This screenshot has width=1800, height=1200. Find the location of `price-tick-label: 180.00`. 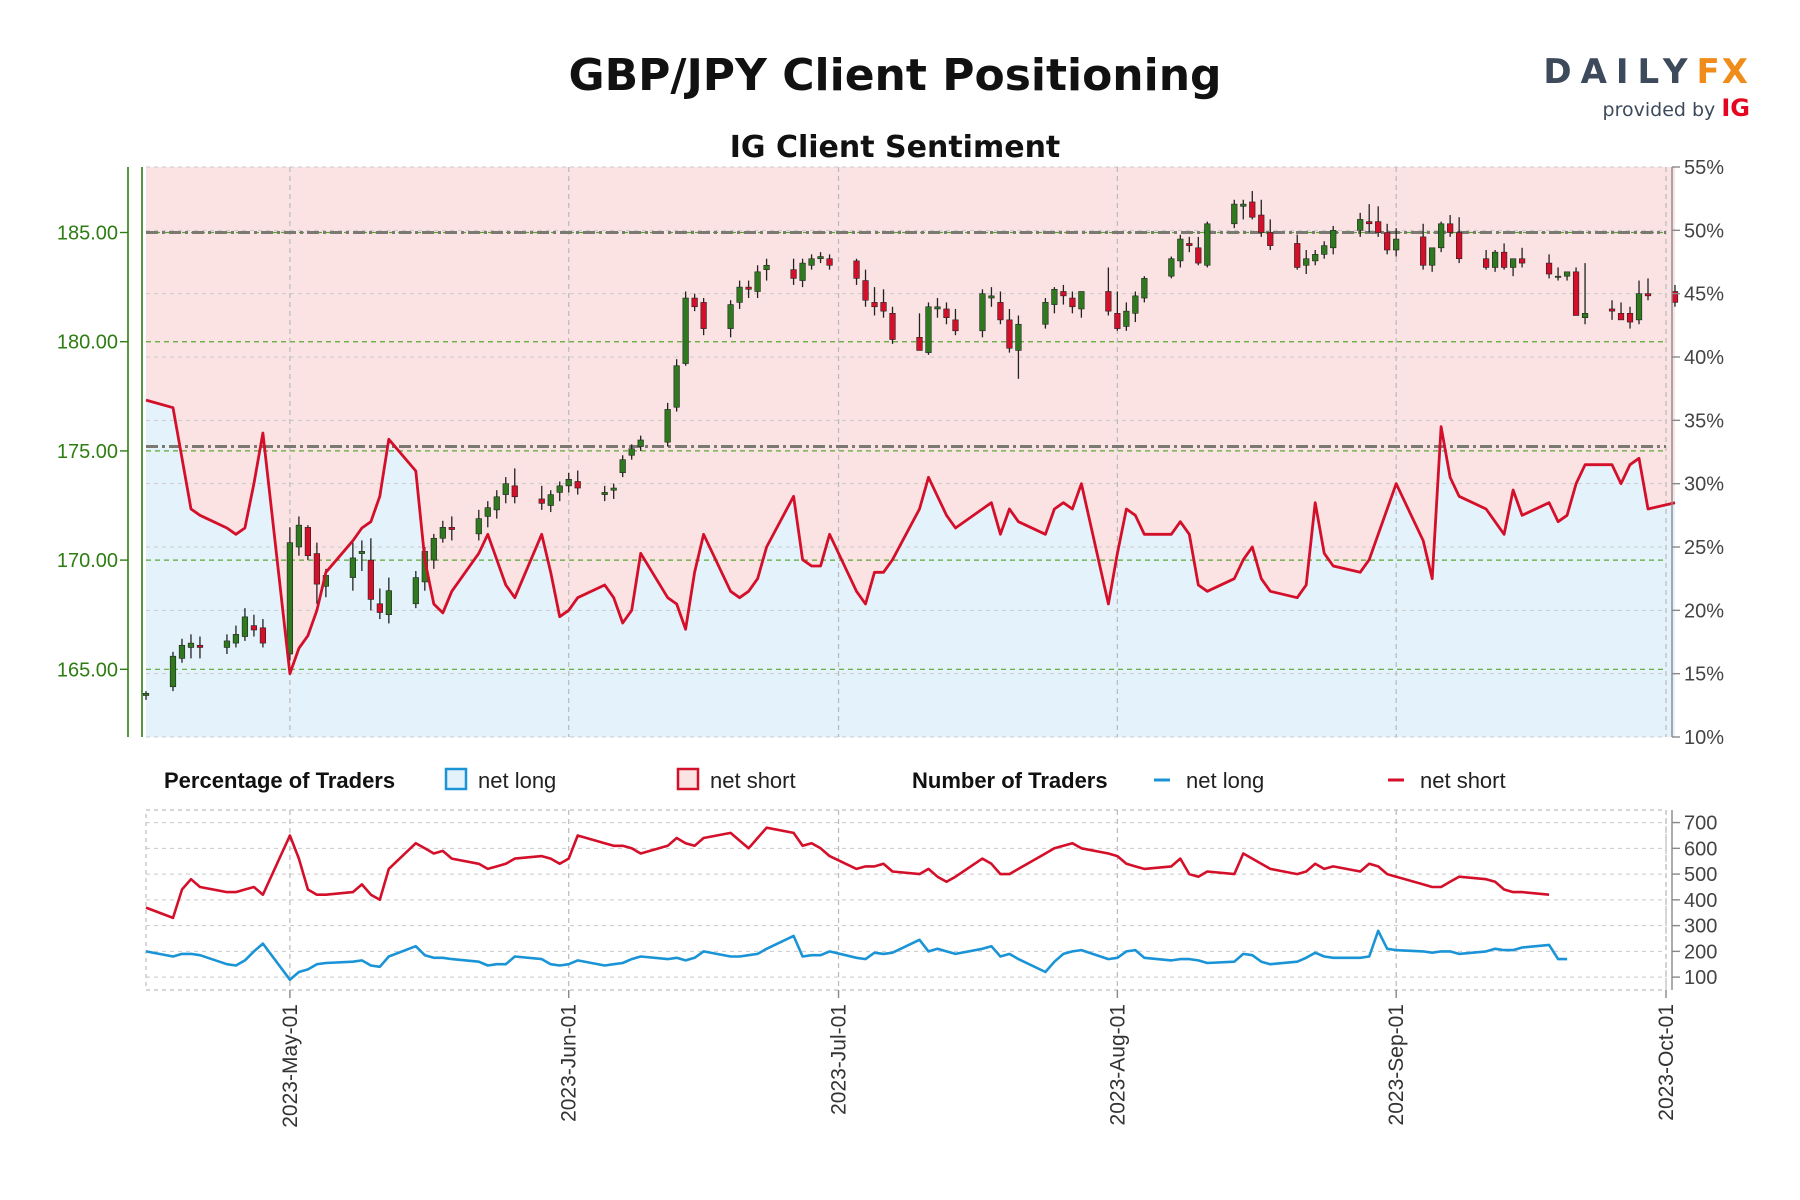

price-tick-label: 180.00 is located at coordinates (87, 343).